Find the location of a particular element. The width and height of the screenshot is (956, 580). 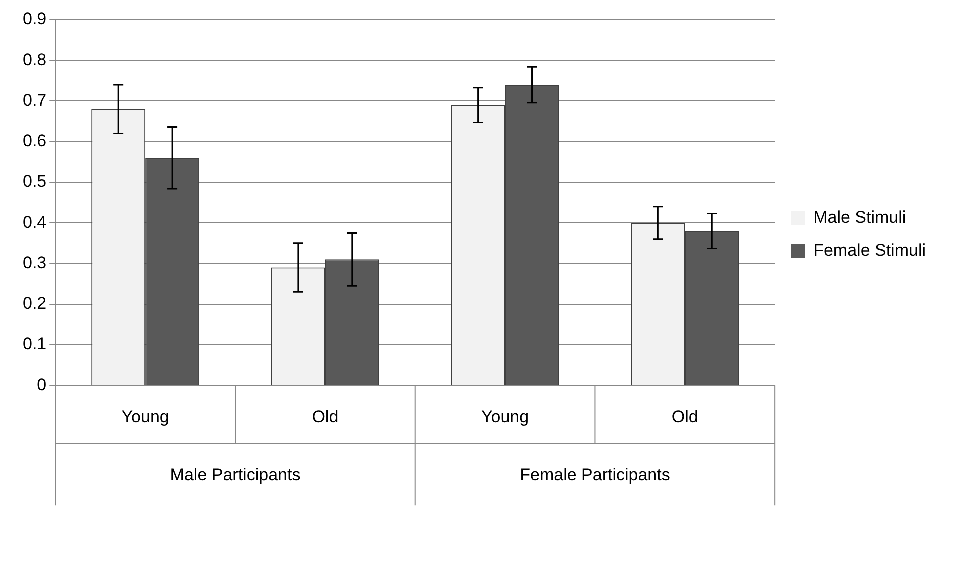

y-tick-label: 0.9 is located at coordinates (34, 19).